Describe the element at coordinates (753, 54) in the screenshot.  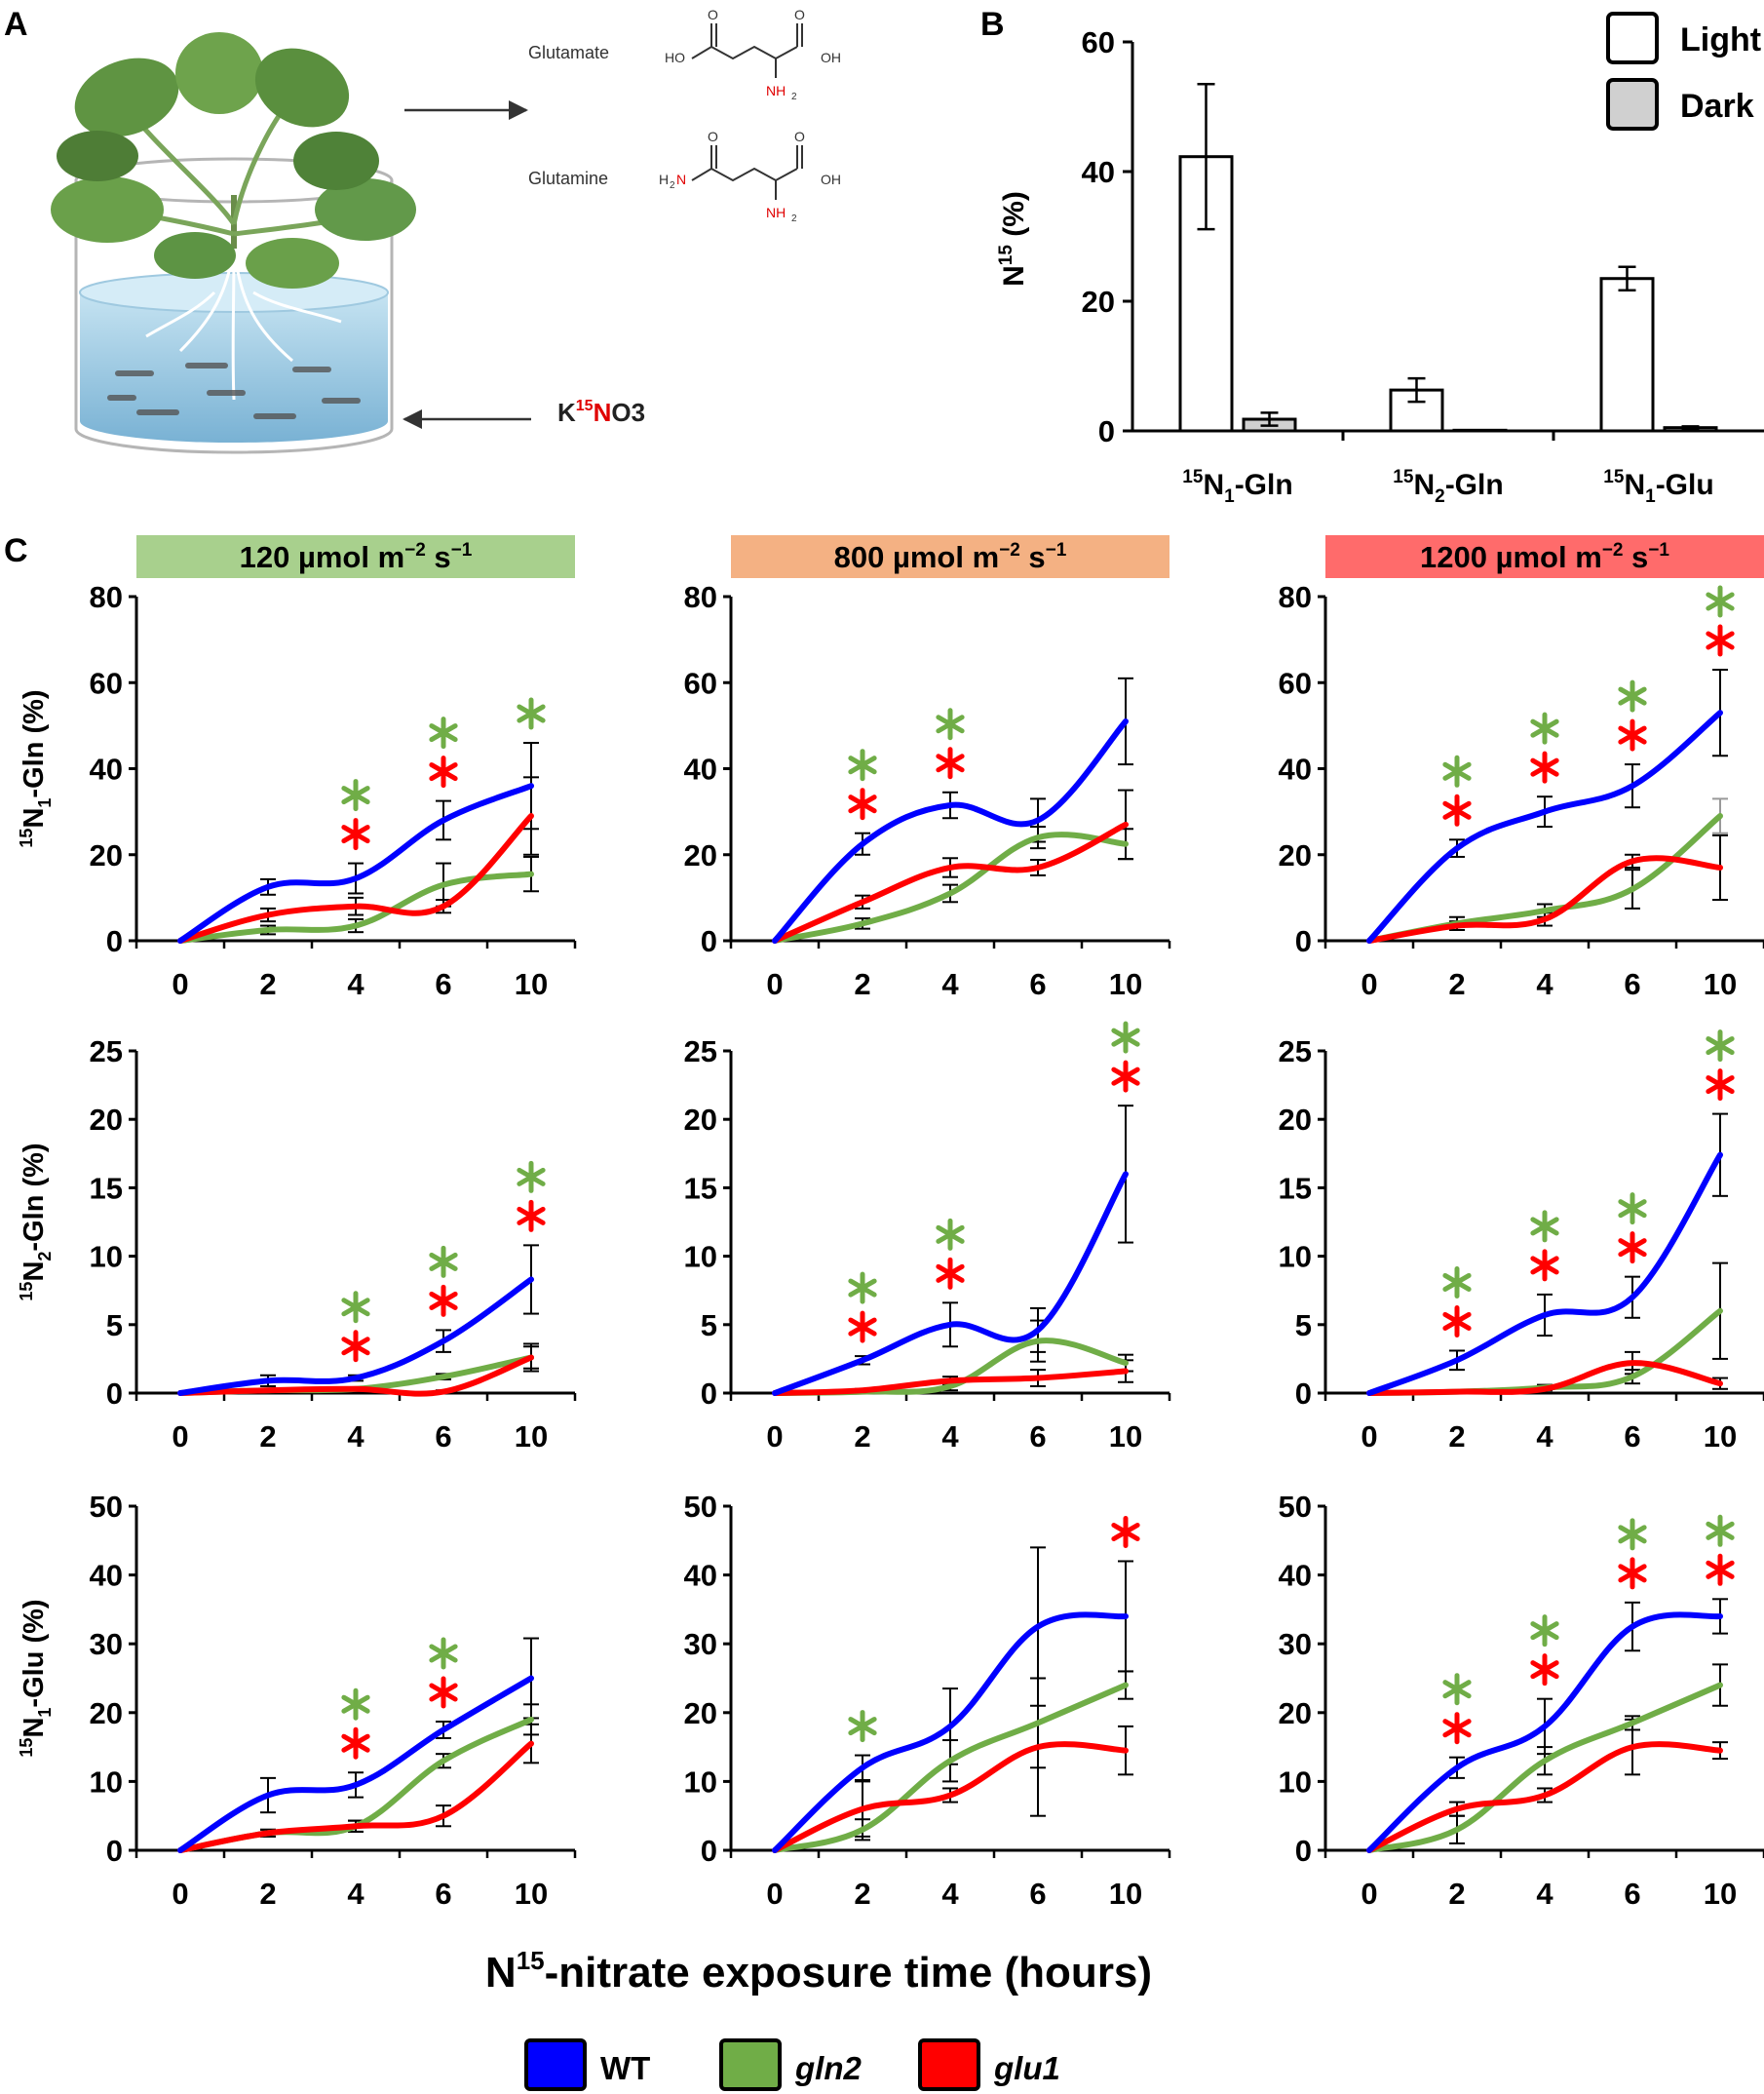
I see `glutamate-structure: HO OH O O NH 2` at that location.